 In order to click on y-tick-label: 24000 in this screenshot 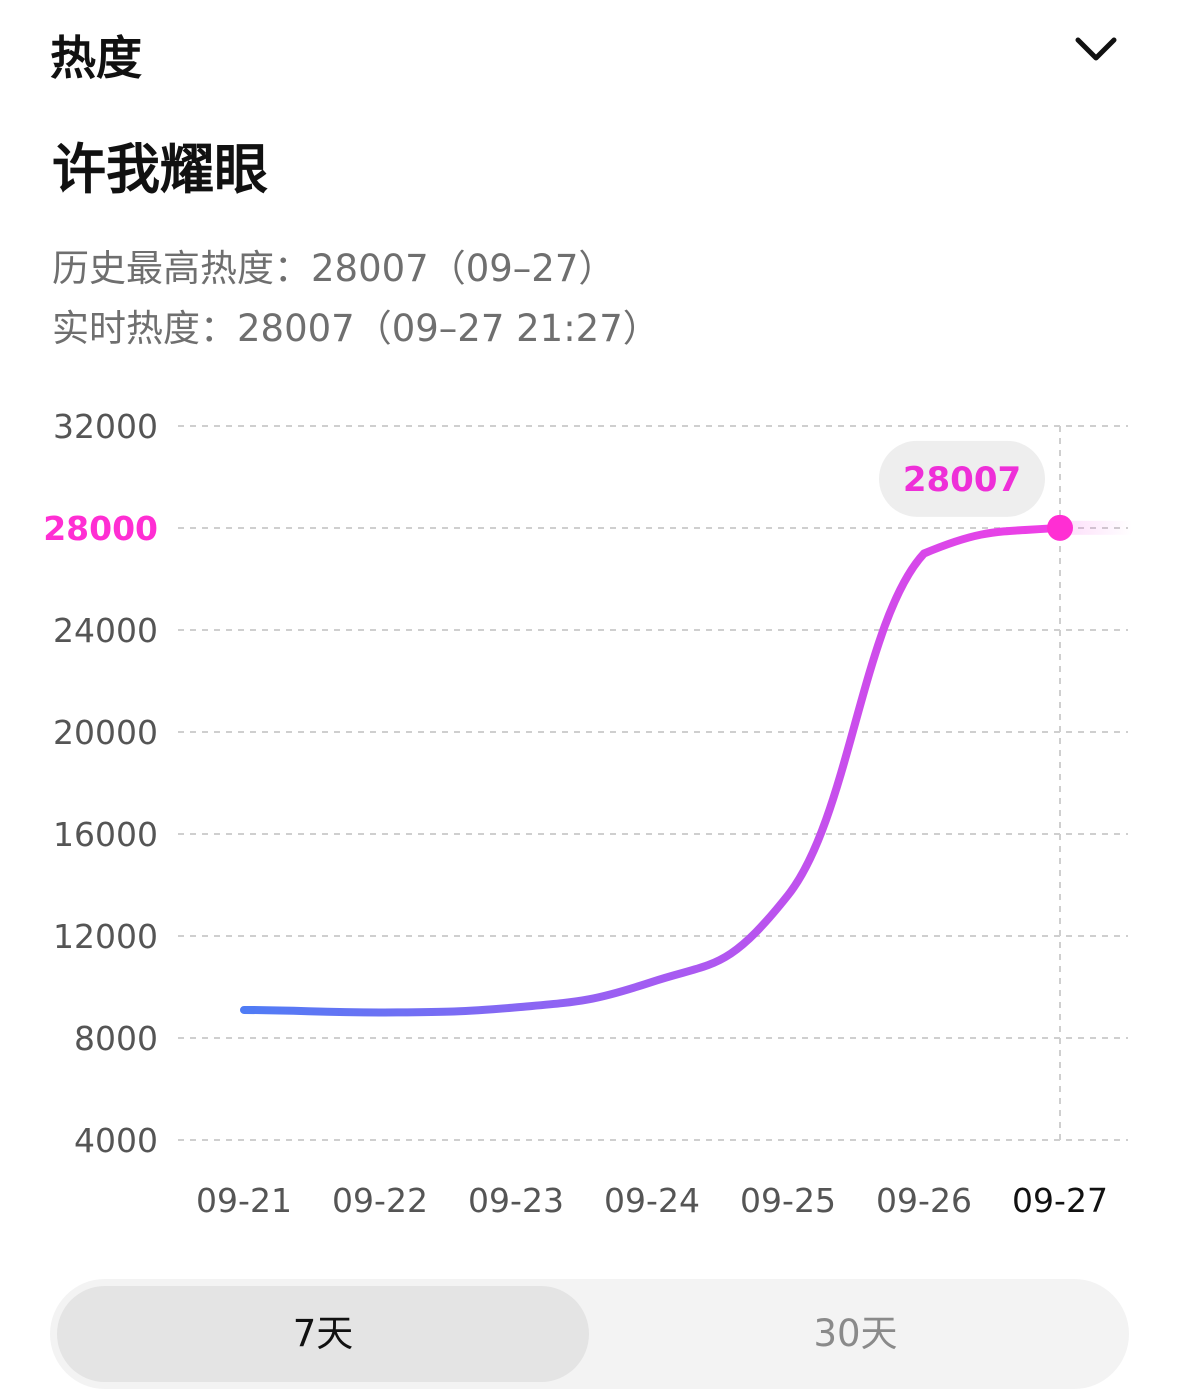, I will do `click(105, 630)`.